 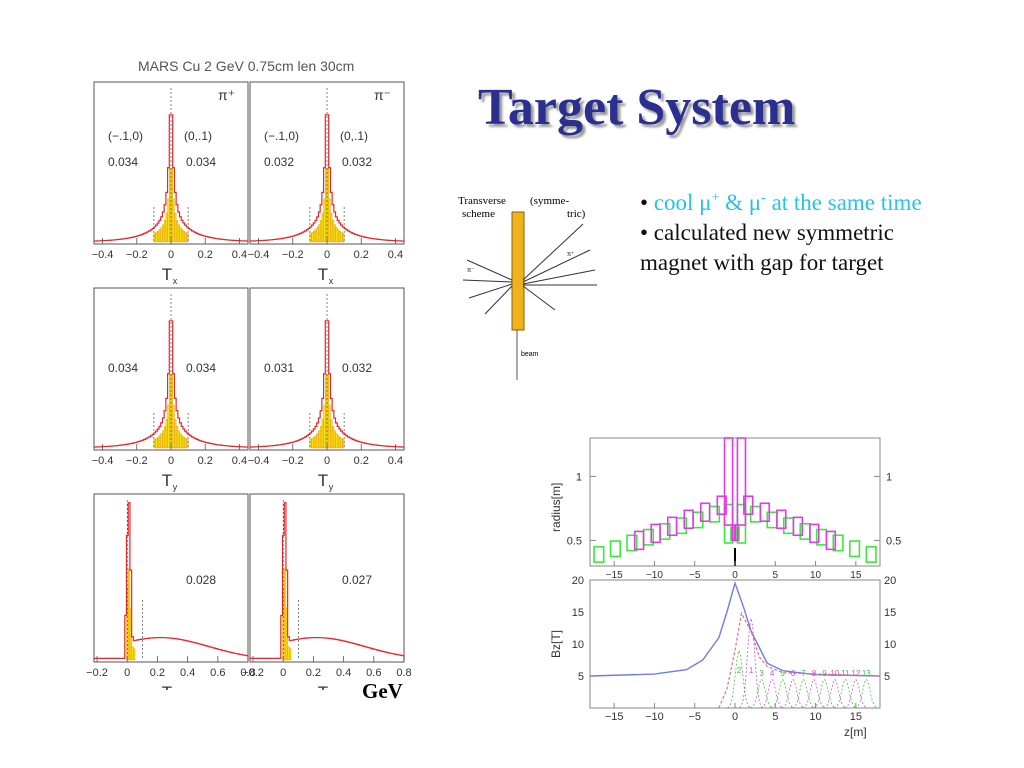 What do you see at coordinates (331, 487) in the screenshot?
I see `axis-label-subscript: y` at bounding box center [331, 487].